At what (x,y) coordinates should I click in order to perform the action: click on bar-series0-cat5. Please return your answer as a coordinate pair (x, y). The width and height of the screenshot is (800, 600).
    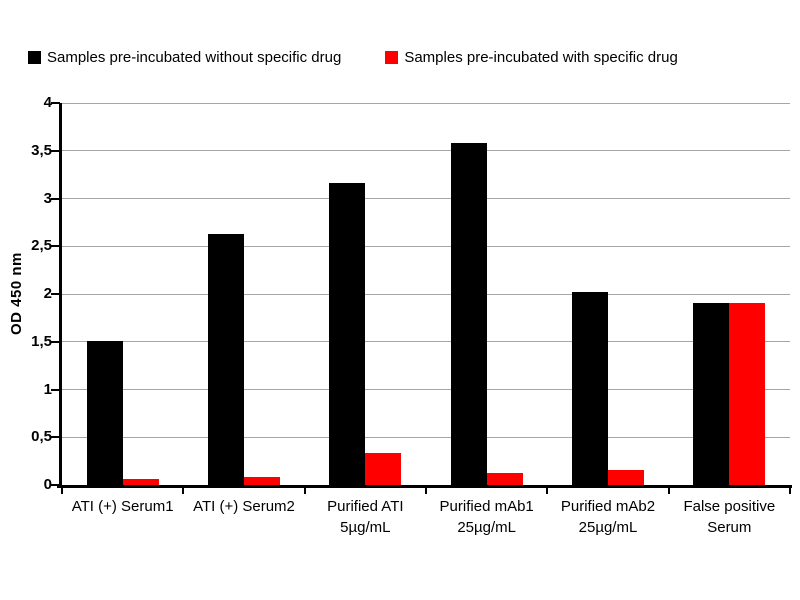
    Looking at the image, I should click on (711, 393).